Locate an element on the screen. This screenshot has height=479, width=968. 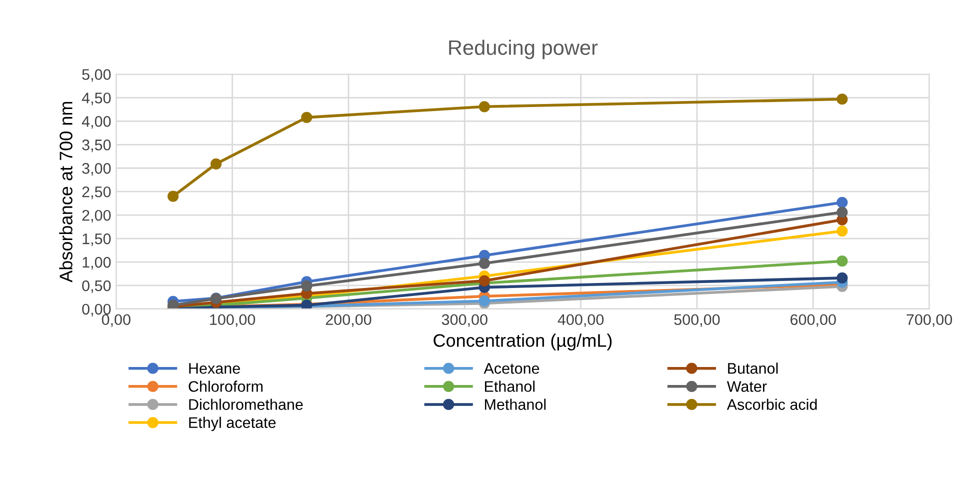
legend-label: Acetone is located at coordinates (512, 368).